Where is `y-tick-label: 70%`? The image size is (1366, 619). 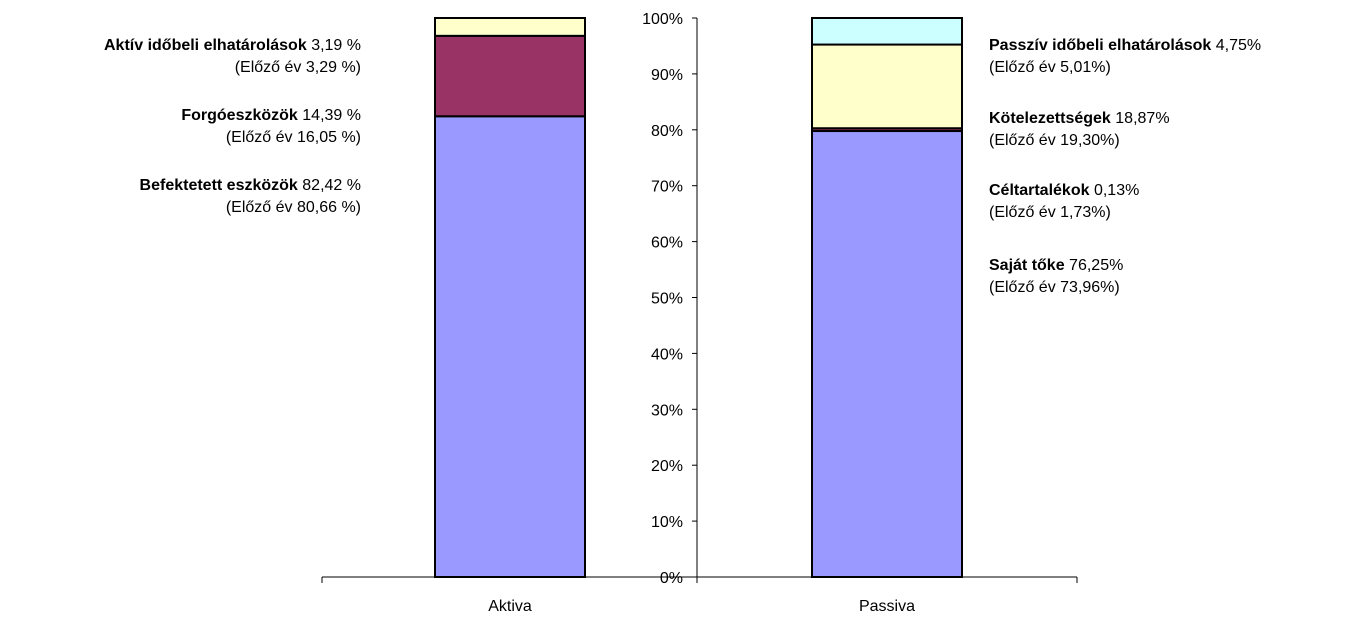
y-tick-label: 70% is located at coordinates (667, 187).